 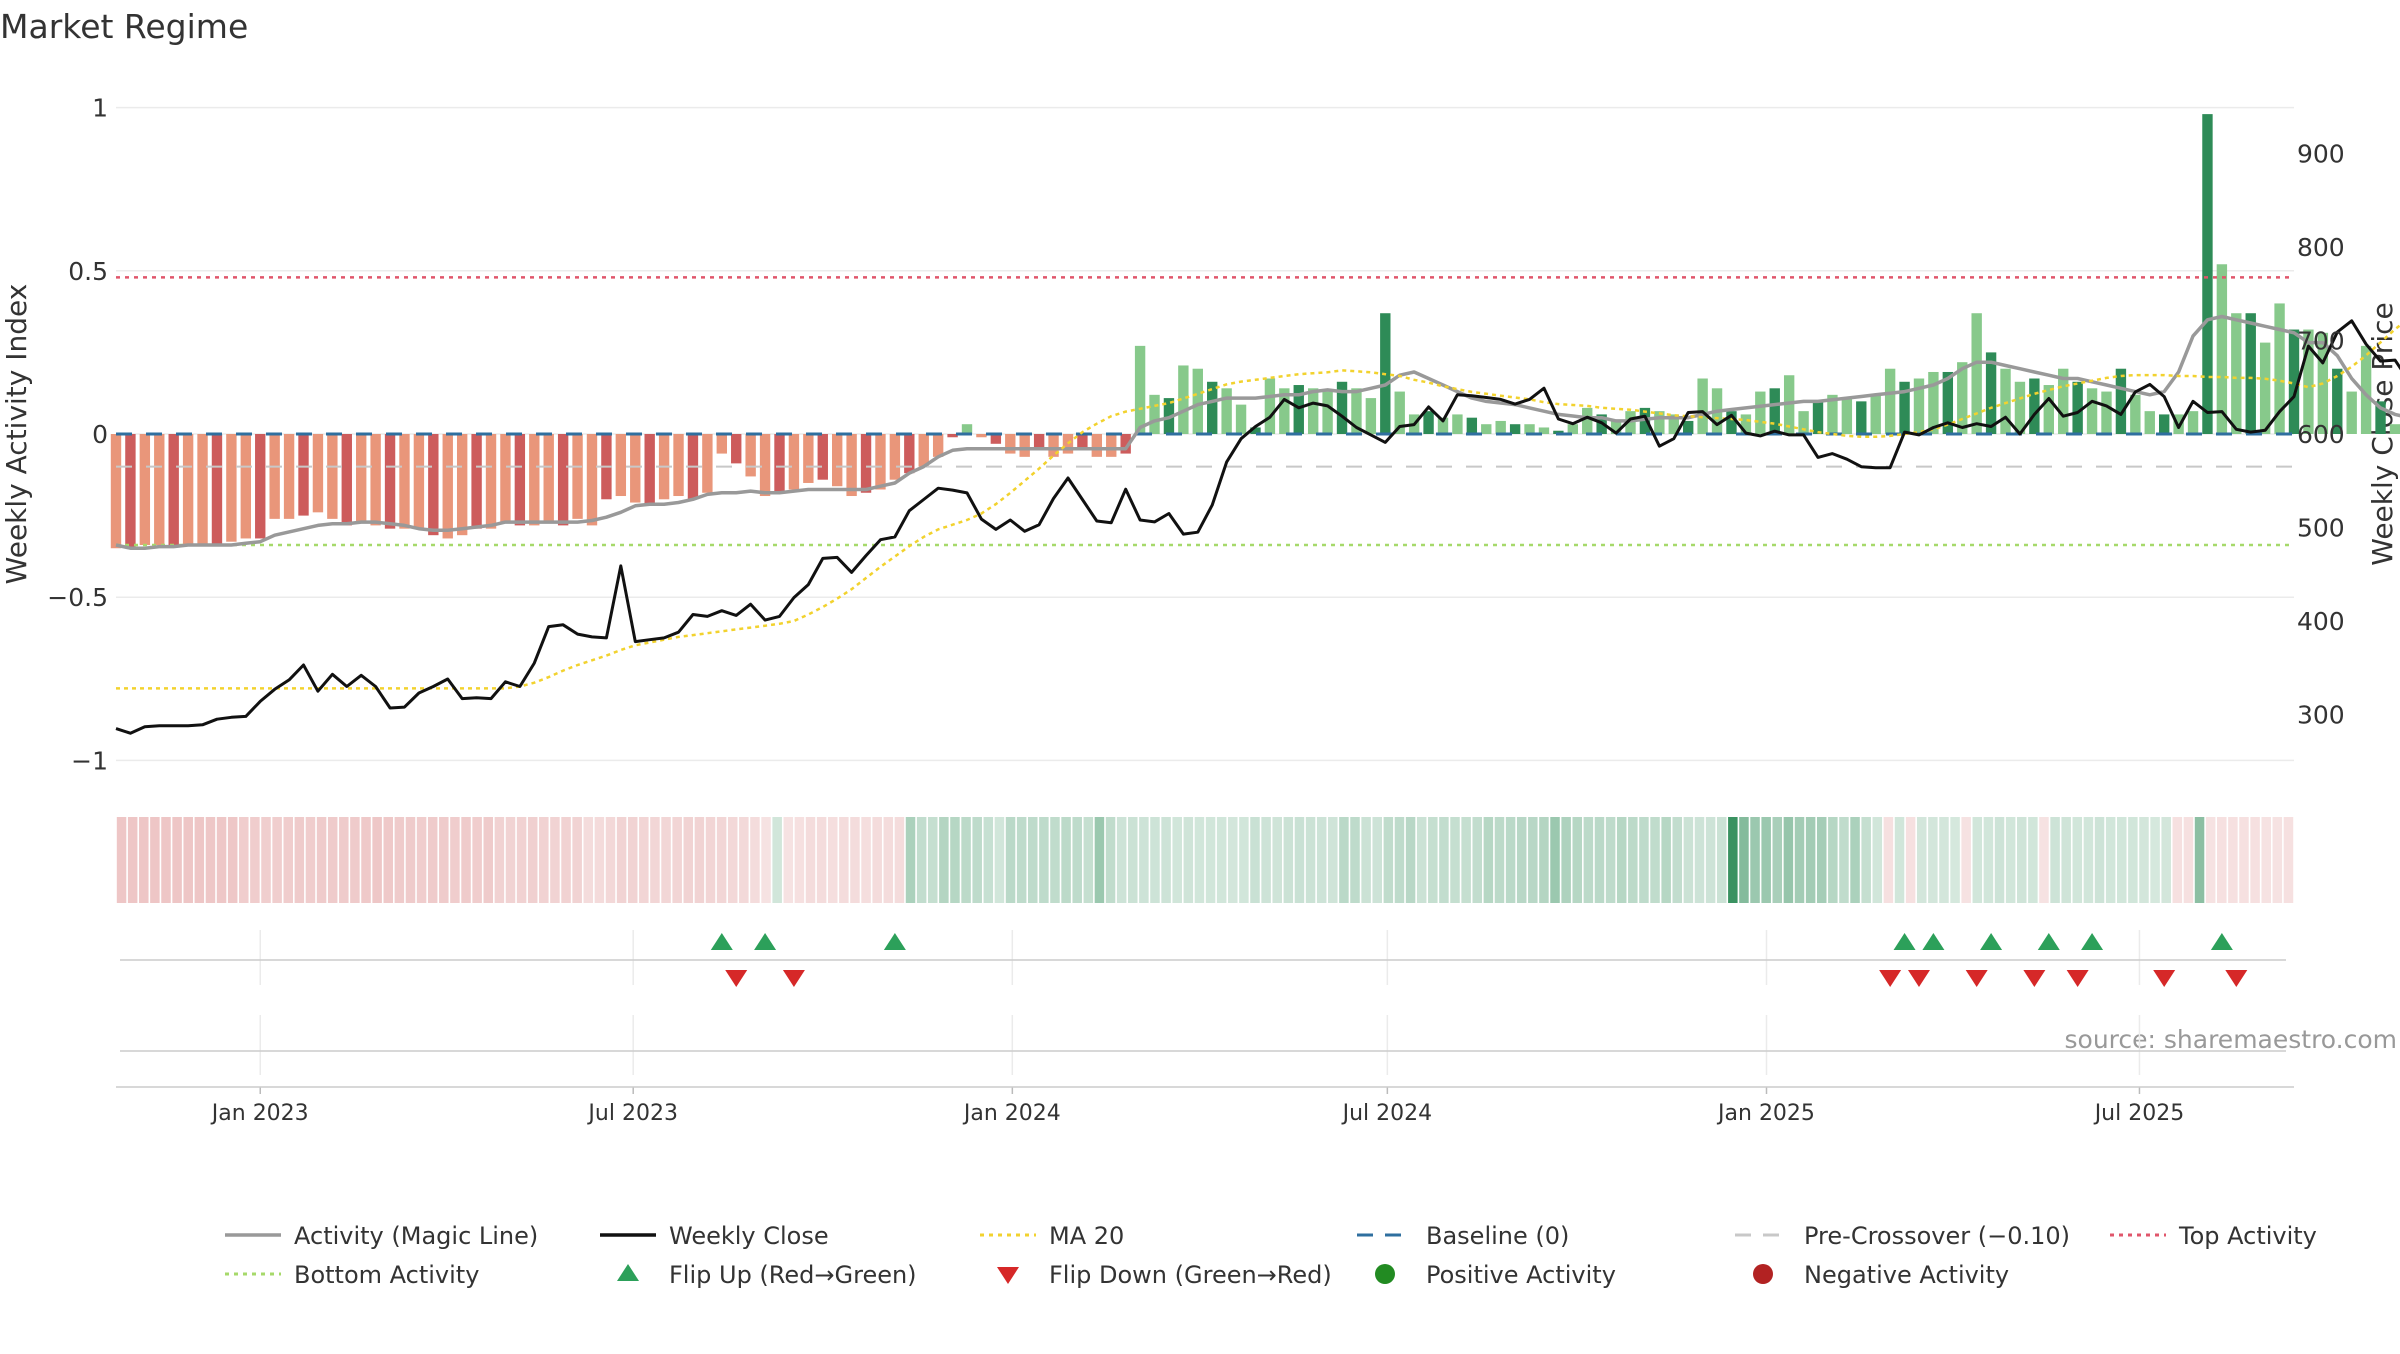 I want to click on x-tick-label: Jan 2024, so click(x=1011, y=1113).